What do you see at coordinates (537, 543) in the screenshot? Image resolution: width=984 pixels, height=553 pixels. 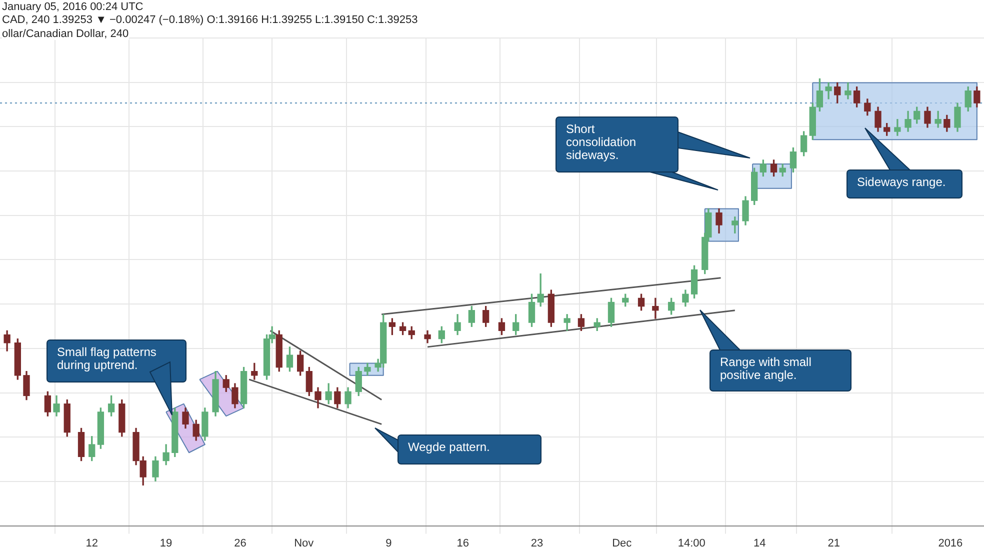 I see `x-tick-label: 23` at bounding box center [537, 543].